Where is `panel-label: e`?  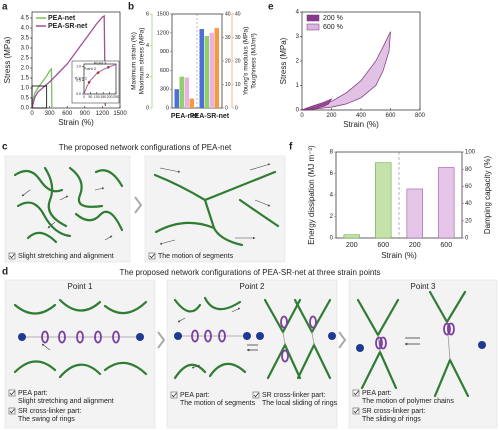
panel-label: e is located at coordinates (271, 7).